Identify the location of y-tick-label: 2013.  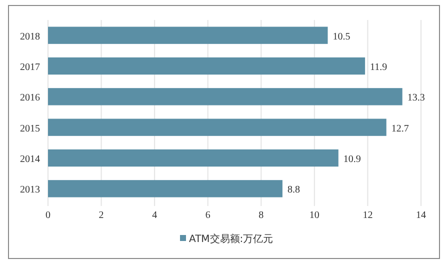
(30, 190).